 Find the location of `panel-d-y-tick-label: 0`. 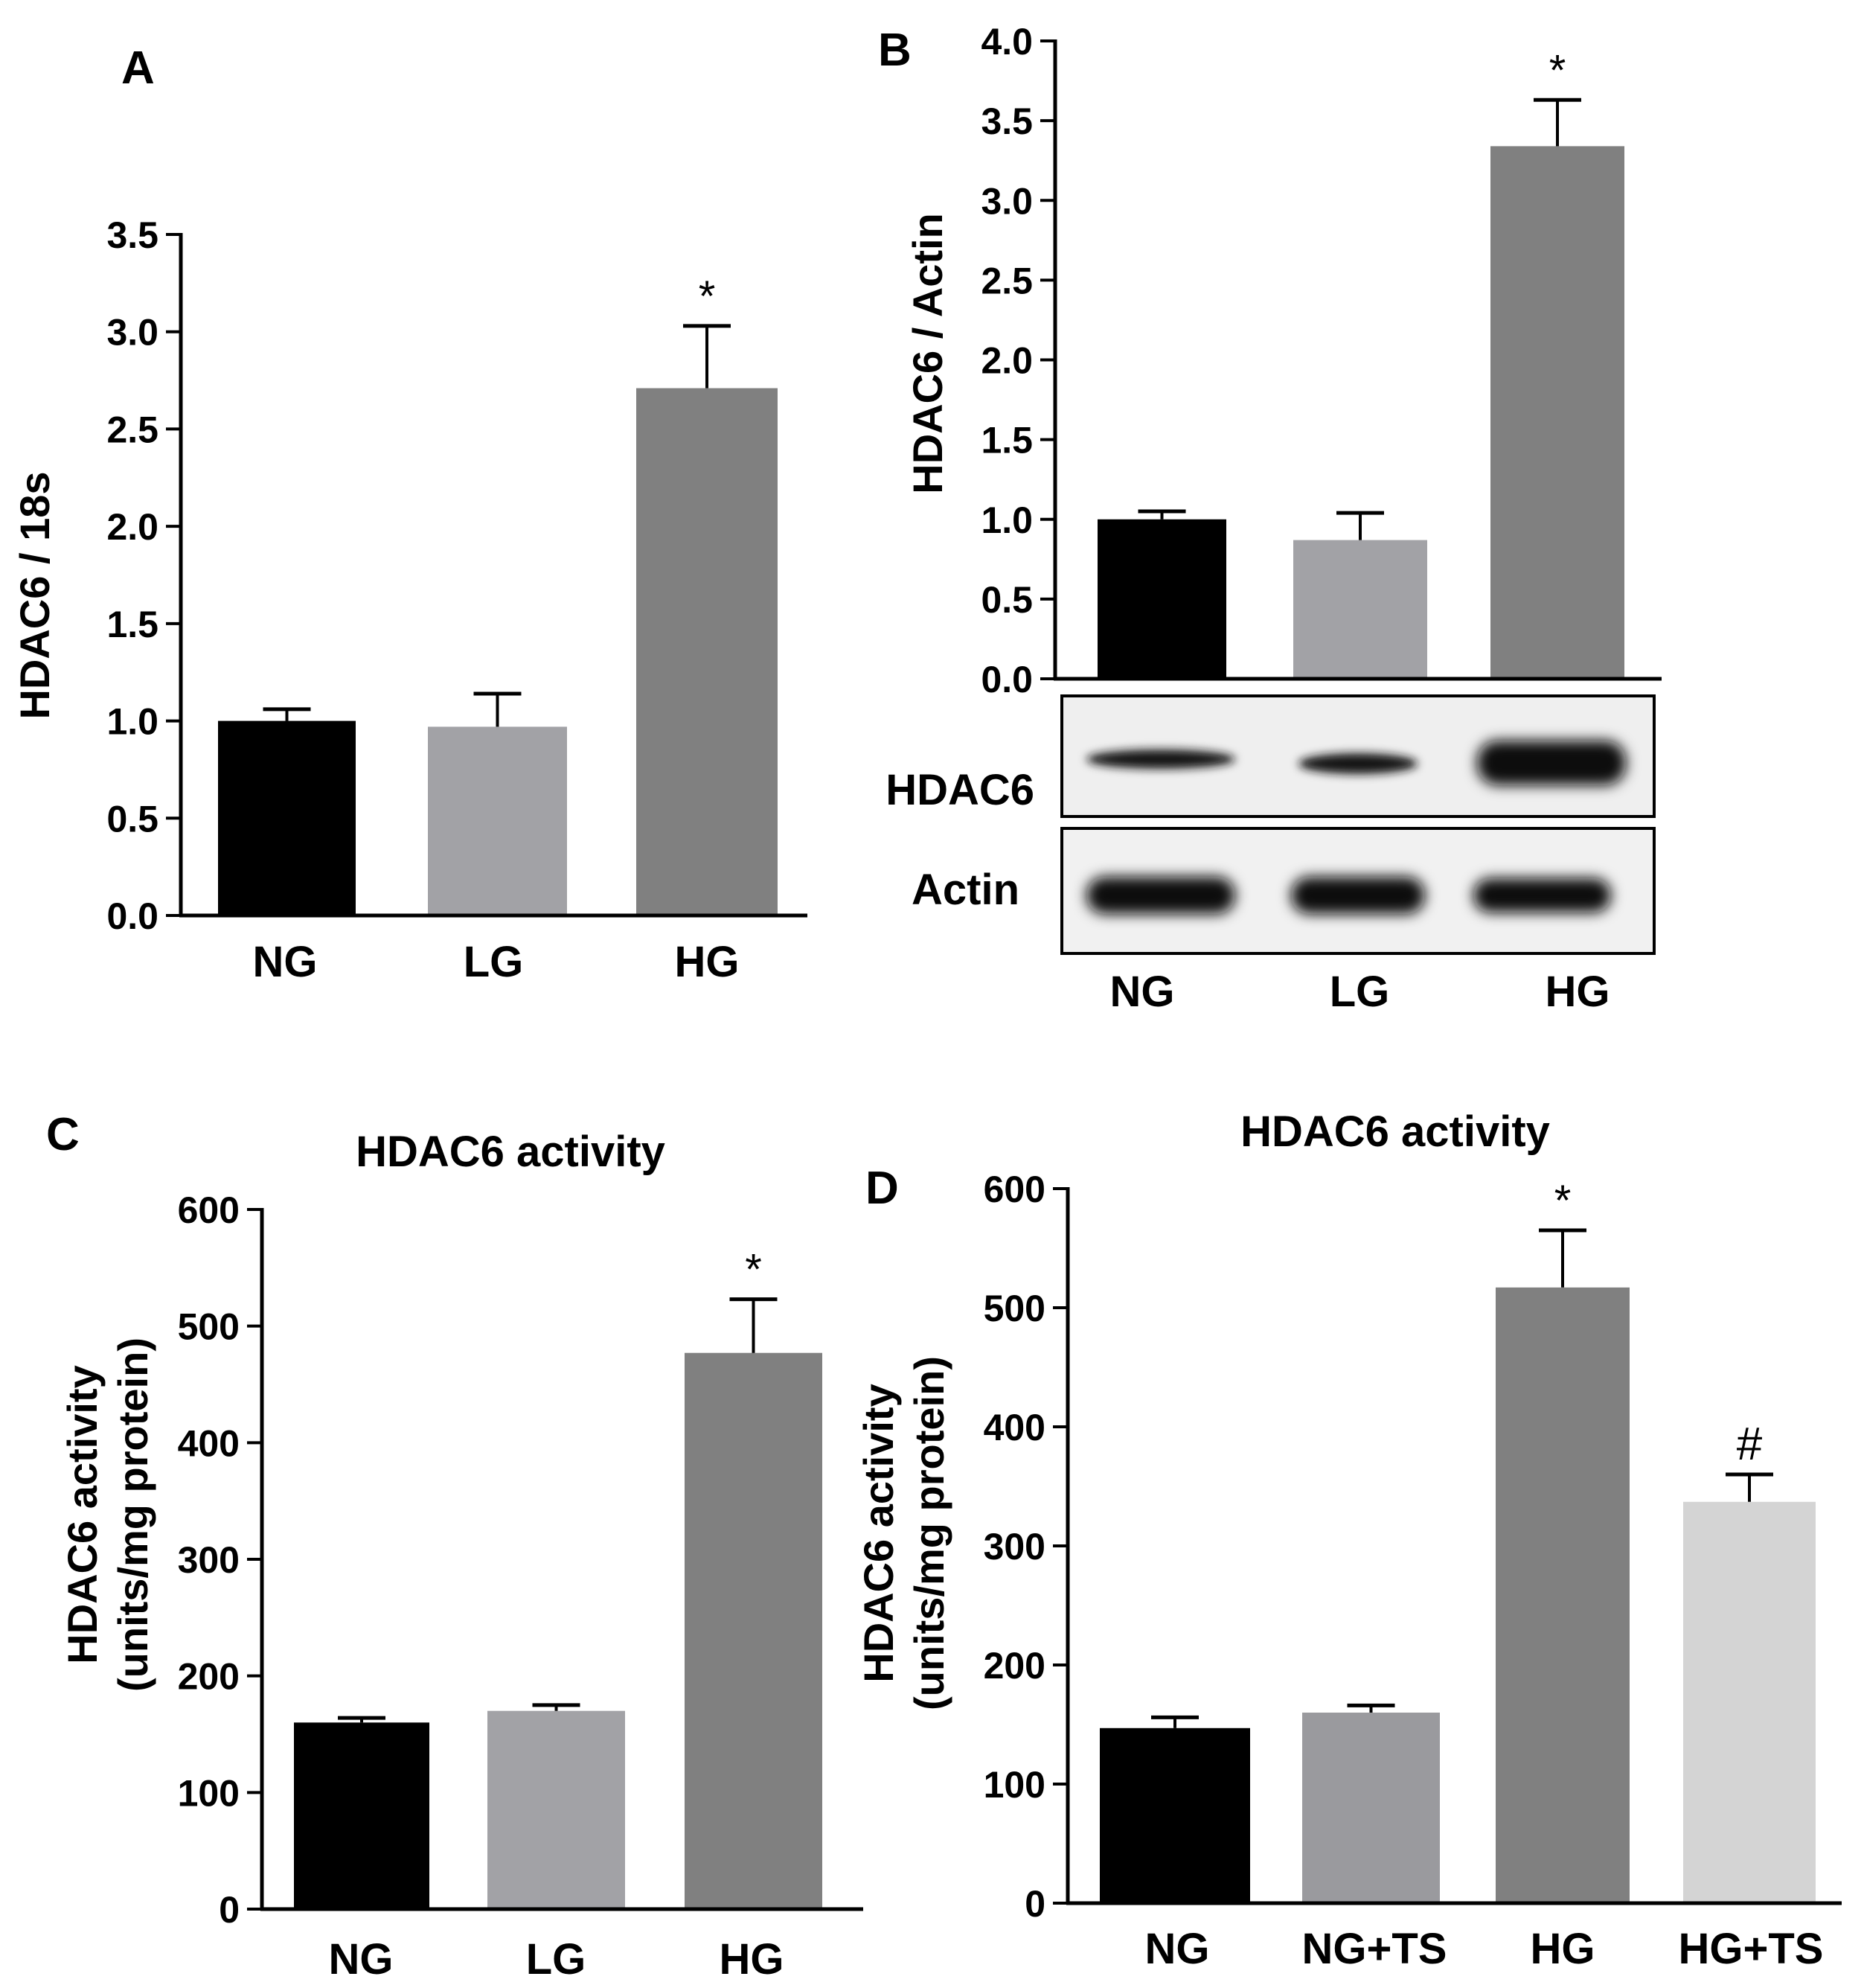

panel-d-y-tick-label: 0 is located at coordinates (1035, 1904).